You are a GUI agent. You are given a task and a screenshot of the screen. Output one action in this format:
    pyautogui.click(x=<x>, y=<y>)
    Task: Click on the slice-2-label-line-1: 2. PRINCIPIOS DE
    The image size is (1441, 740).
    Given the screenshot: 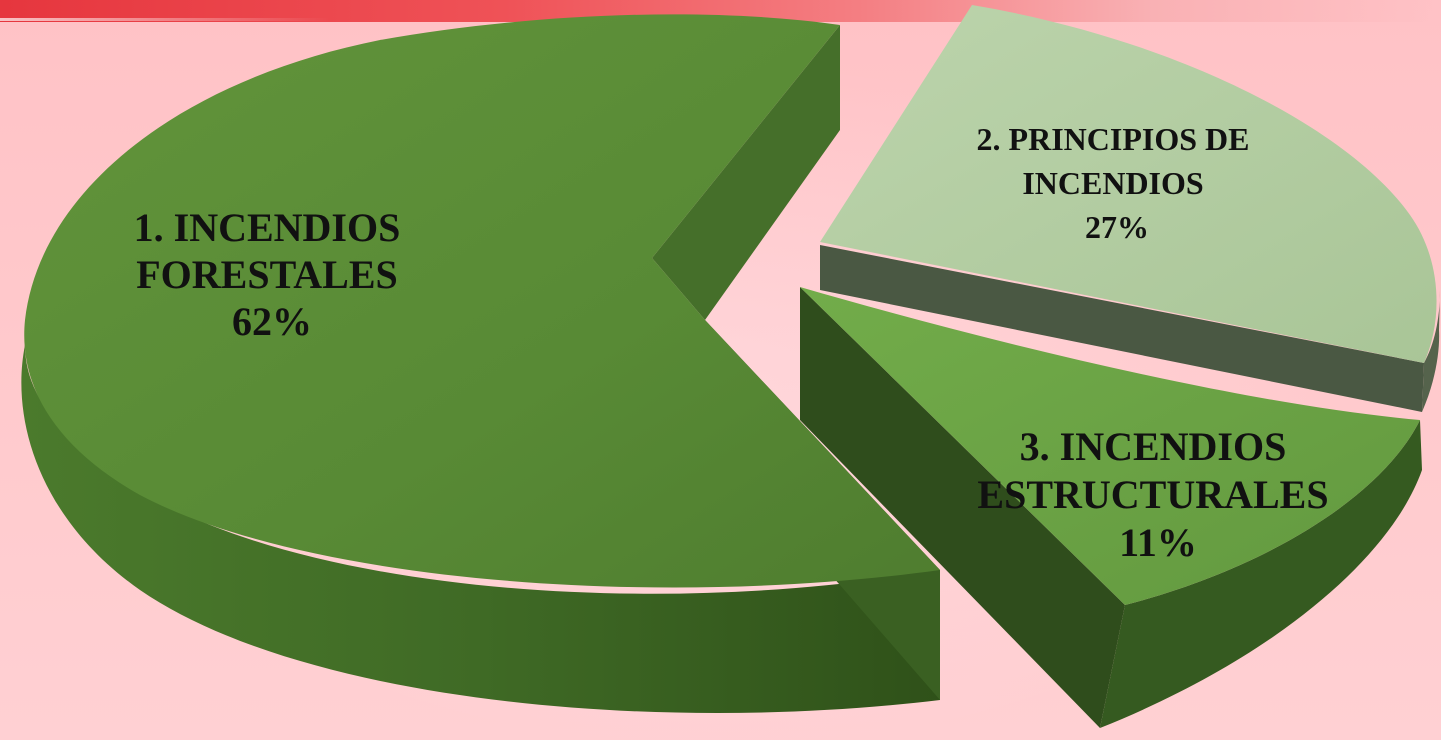 What is the action you would take?
    pyautogui.click(x=1113, y=139)
    